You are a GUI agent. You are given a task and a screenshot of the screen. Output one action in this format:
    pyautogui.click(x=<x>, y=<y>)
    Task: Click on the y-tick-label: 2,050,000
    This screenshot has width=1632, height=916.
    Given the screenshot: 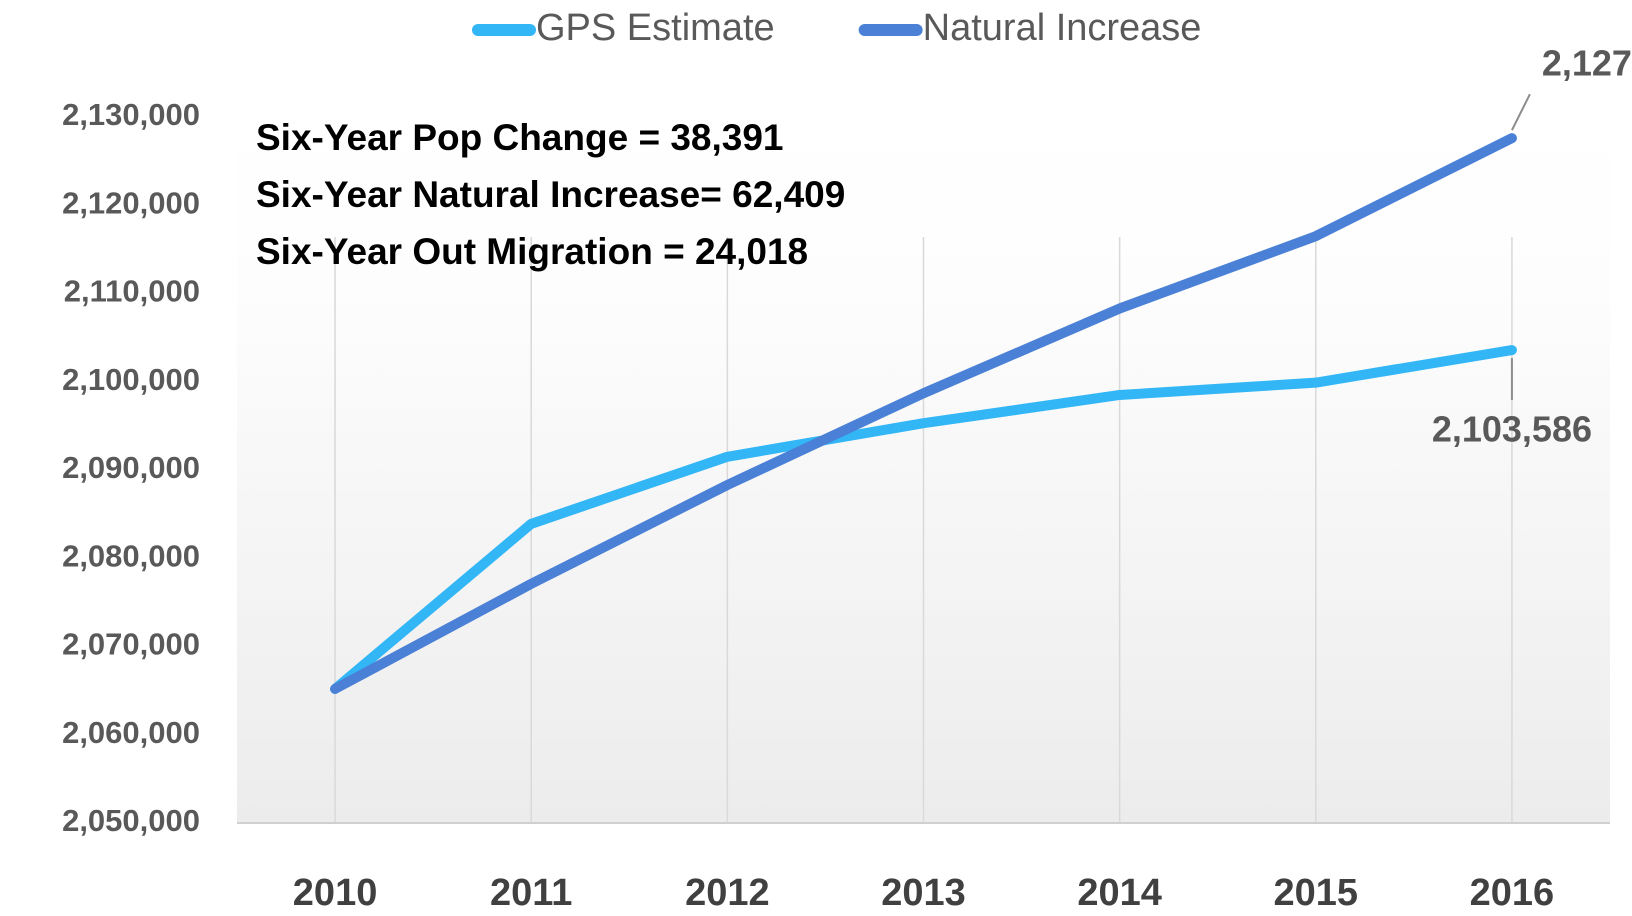 What is the action you would take?
    pyautogui.click(x=131, y=820)
    